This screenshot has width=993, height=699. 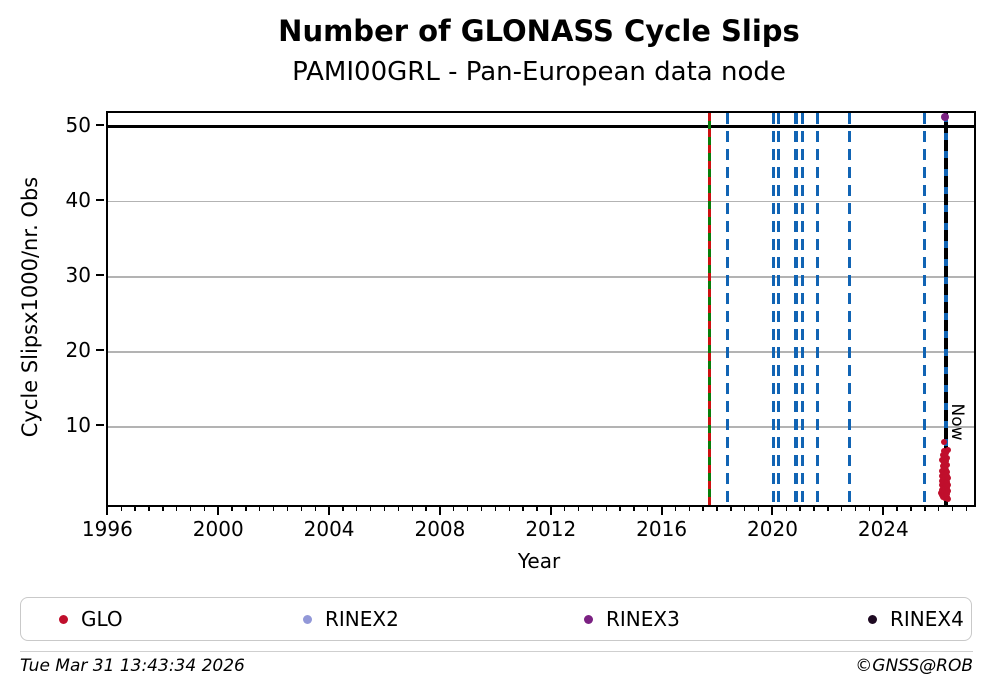 I want to click on x-tick-label: 2024, so click(x=883, y=529).